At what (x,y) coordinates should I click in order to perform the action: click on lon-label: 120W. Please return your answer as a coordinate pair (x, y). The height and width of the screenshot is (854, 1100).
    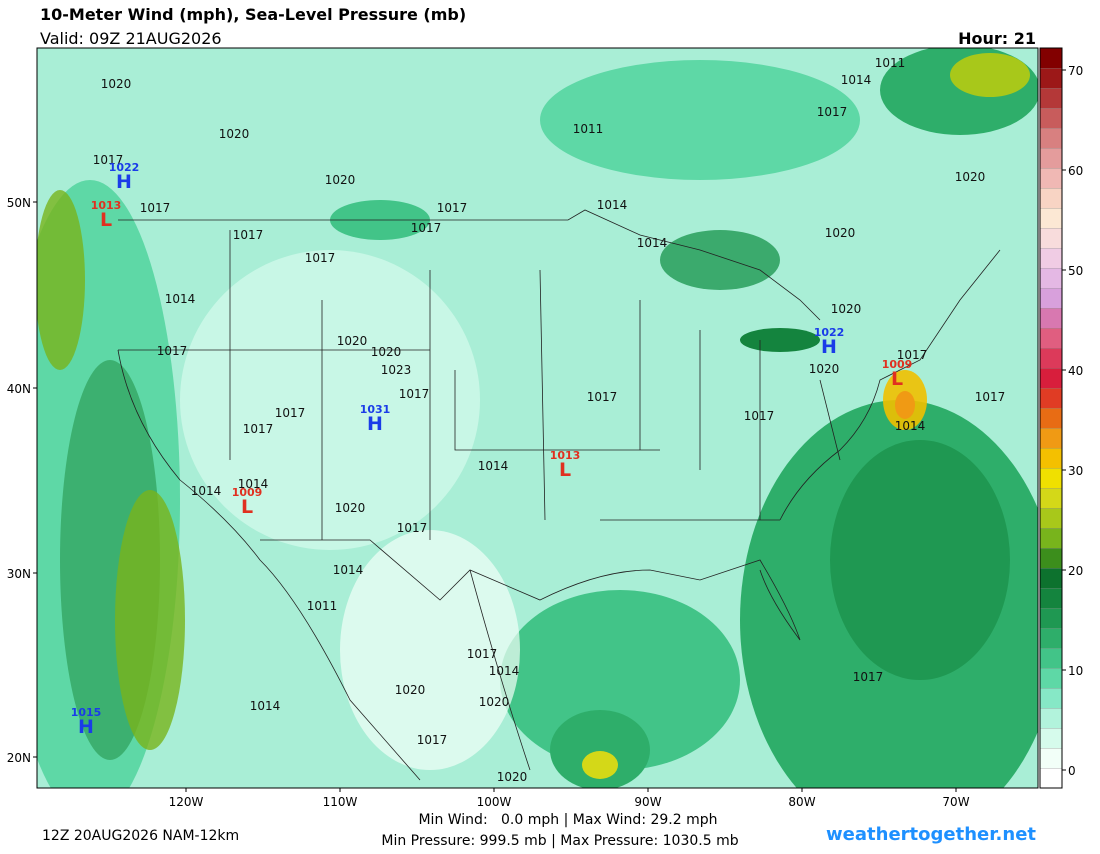
    Looking at the image, I should click on (186, 802).